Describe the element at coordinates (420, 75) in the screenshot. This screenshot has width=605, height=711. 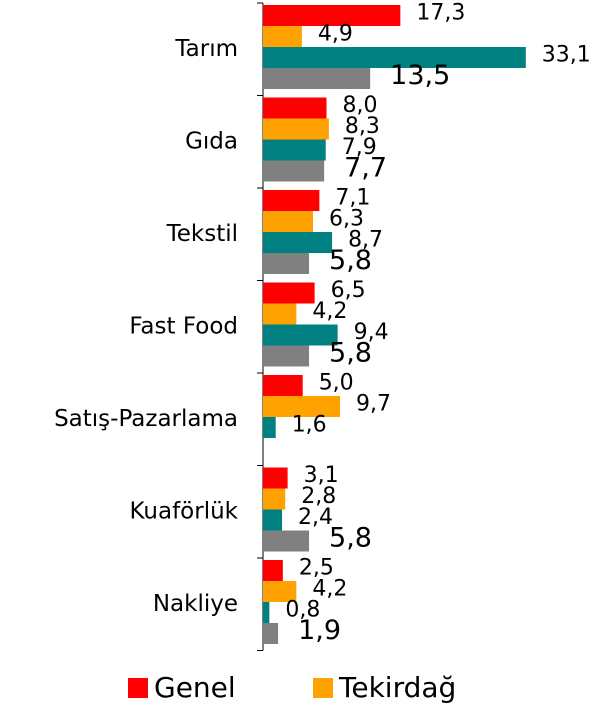
I see `value-label: 13,5` at that location.